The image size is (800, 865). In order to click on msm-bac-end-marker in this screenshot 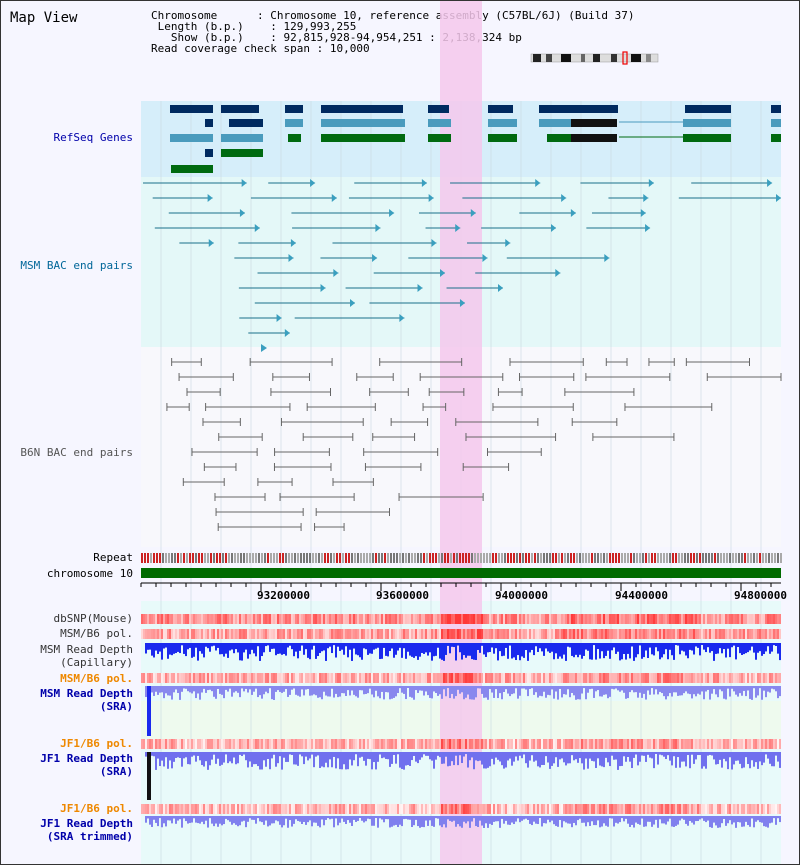, I will do `click(643, 213)`.